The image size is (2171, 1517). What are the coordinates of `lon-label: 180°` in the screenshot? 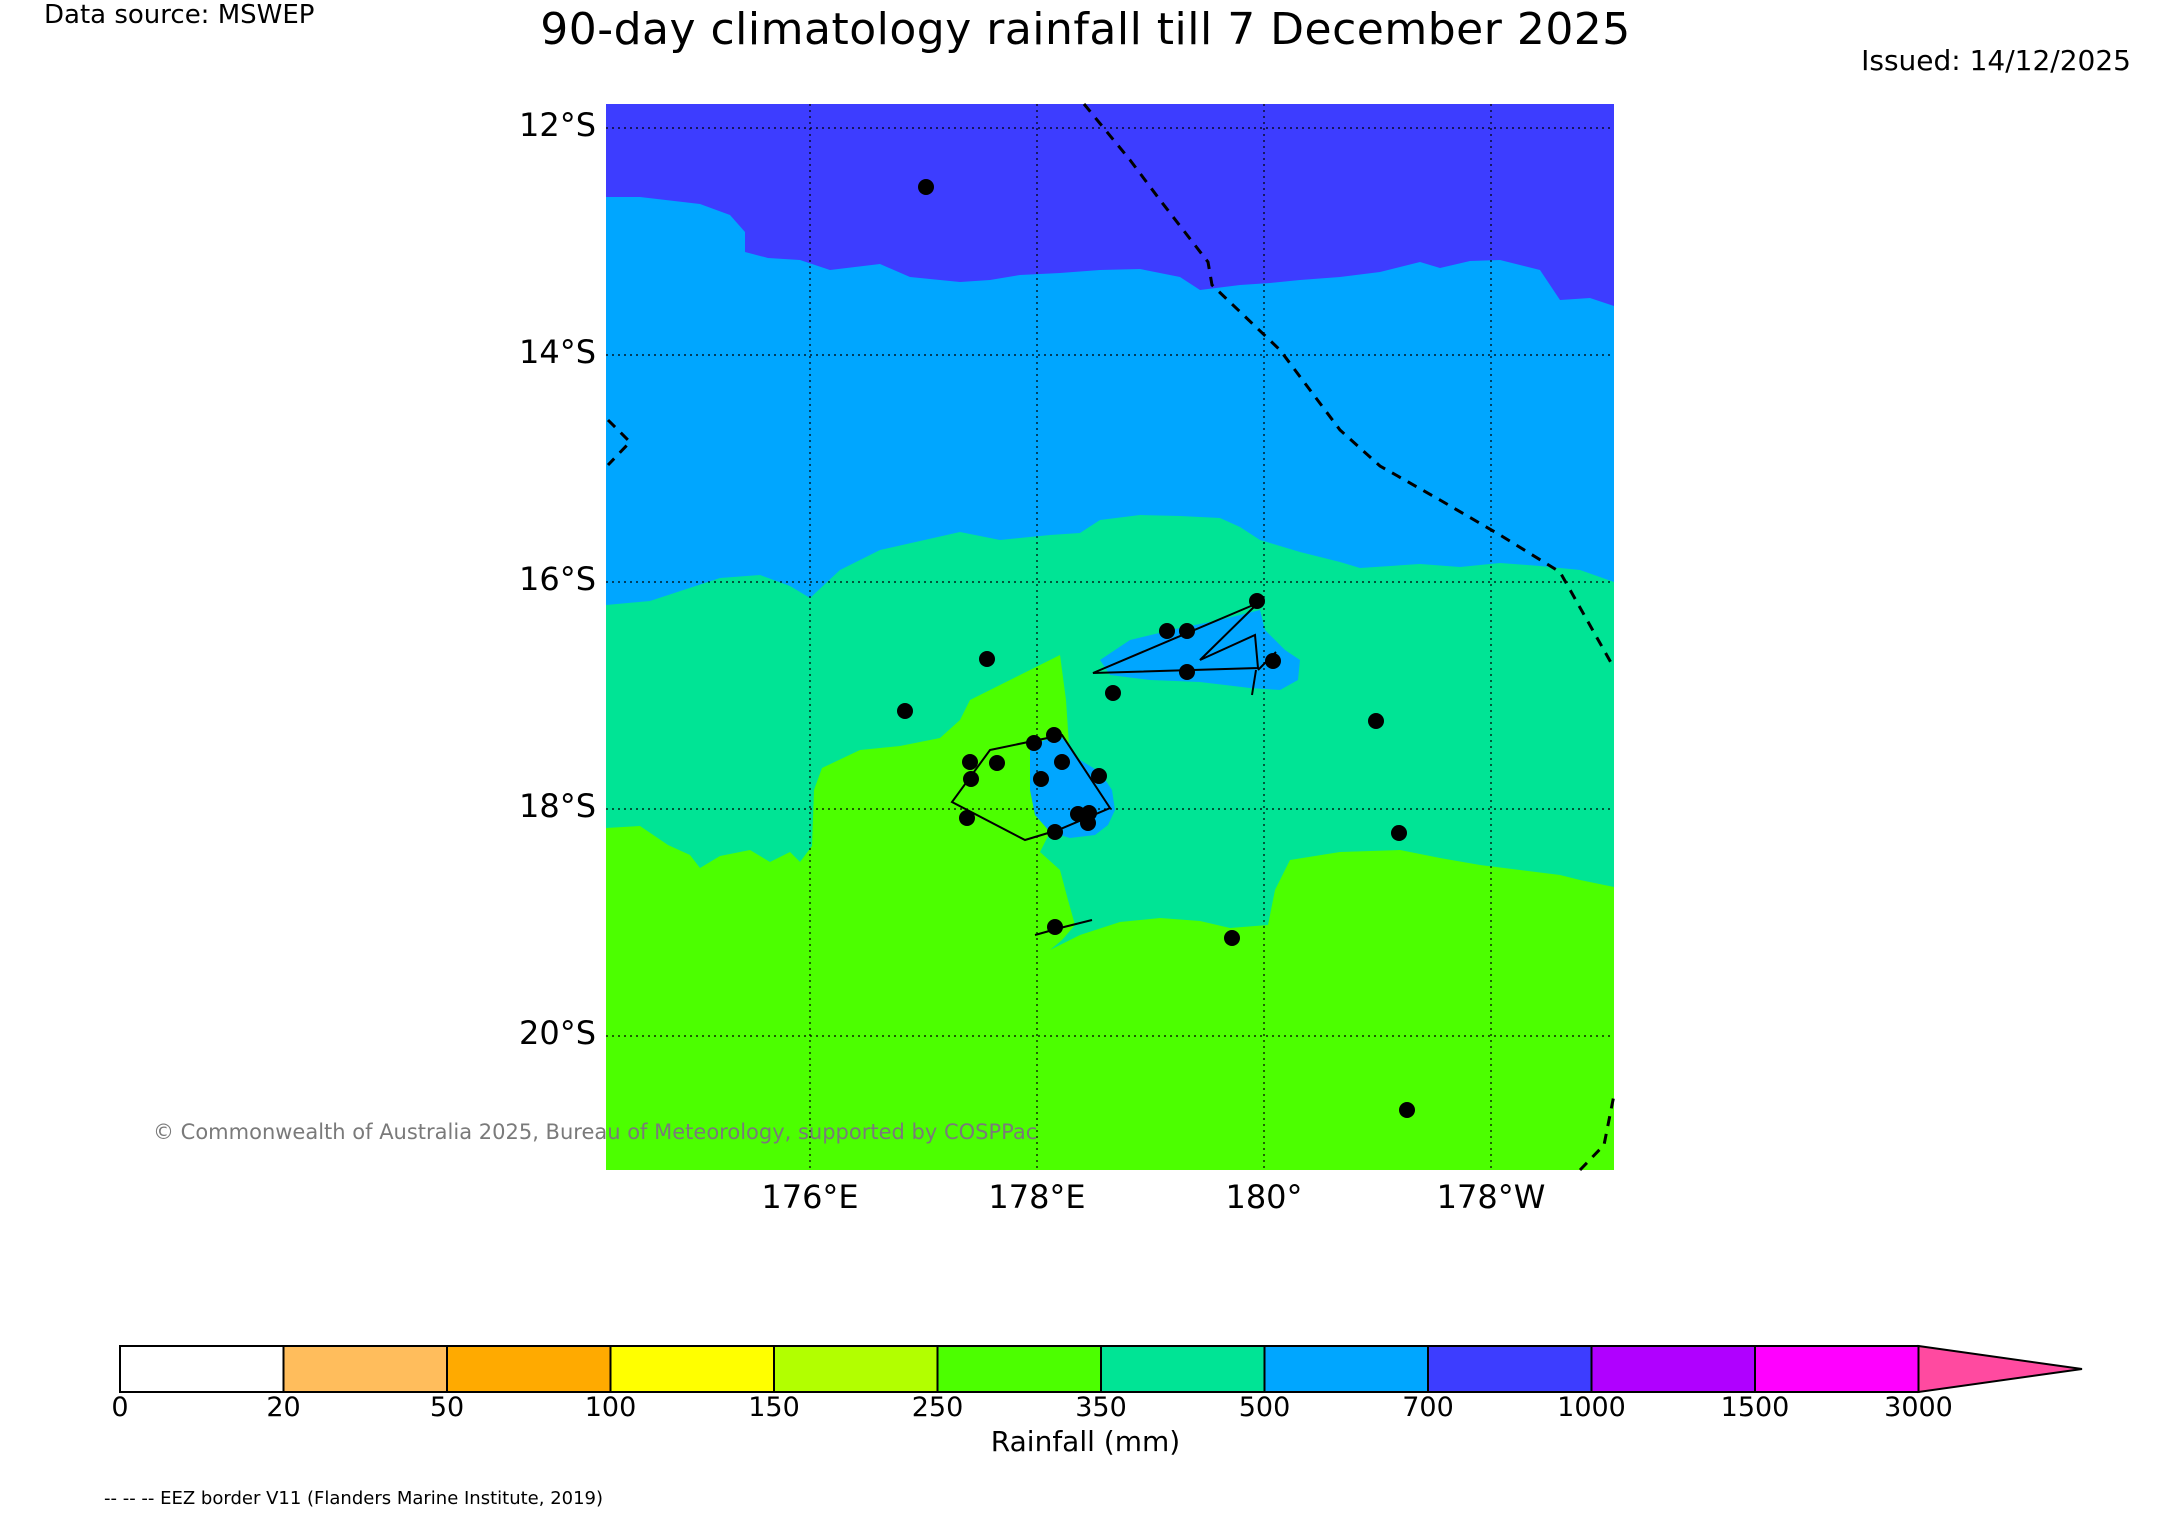 It's located at (1264, 1197).